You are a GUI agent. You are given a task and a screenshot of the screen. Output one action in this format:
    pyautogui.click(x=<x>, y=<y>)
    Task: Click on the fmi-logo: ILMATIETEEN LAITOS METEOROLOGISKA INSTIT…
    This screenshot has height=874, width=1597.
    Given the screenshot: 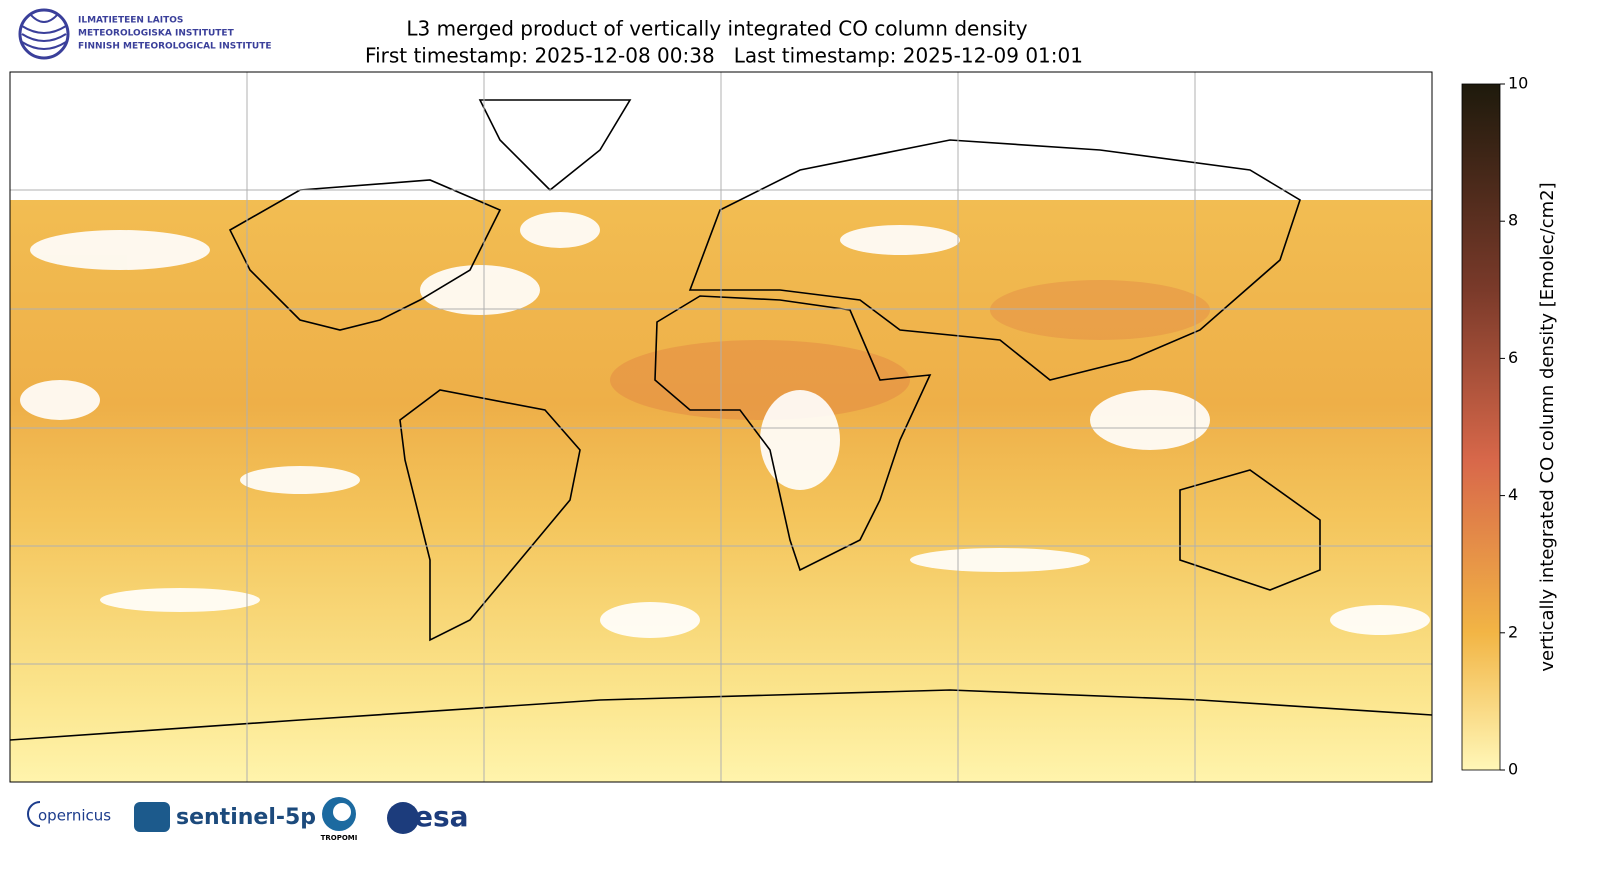 What is the action you would take?
    pyautogui.click(x=145, y=34)
    